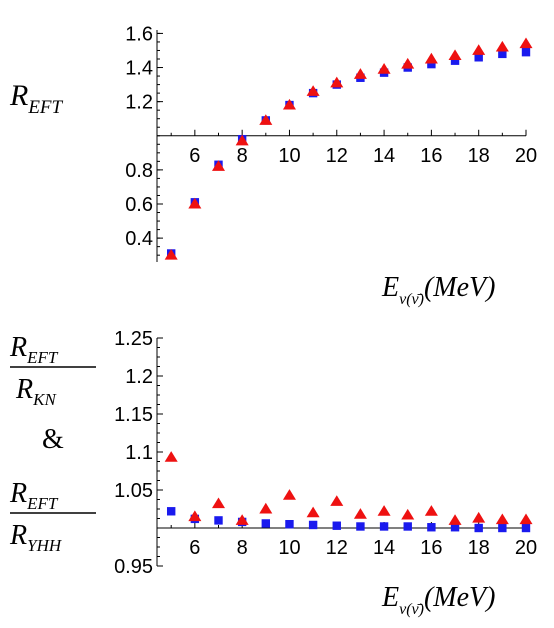 The height and width of the screenshot is (628, 554). I want to click on y-tick-label: 0.4, so click(139, 239).